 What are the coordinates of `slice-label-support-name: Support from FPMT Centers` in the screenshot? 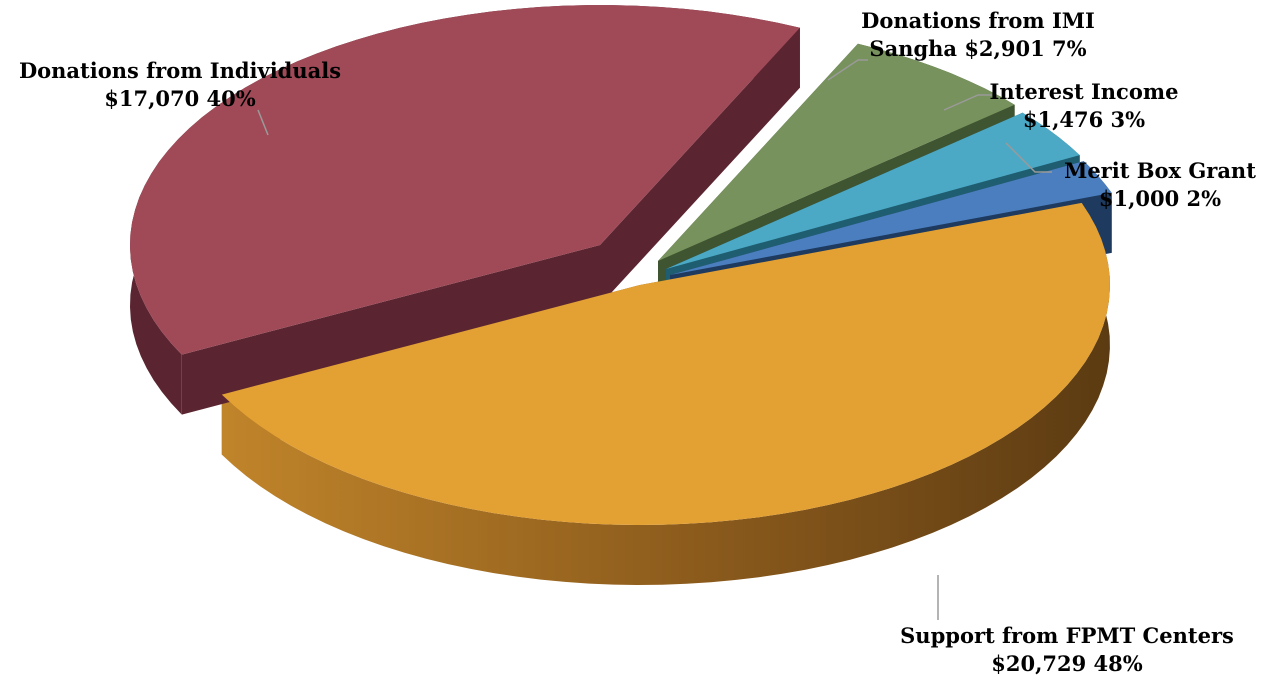 It's located at (1067, 635).